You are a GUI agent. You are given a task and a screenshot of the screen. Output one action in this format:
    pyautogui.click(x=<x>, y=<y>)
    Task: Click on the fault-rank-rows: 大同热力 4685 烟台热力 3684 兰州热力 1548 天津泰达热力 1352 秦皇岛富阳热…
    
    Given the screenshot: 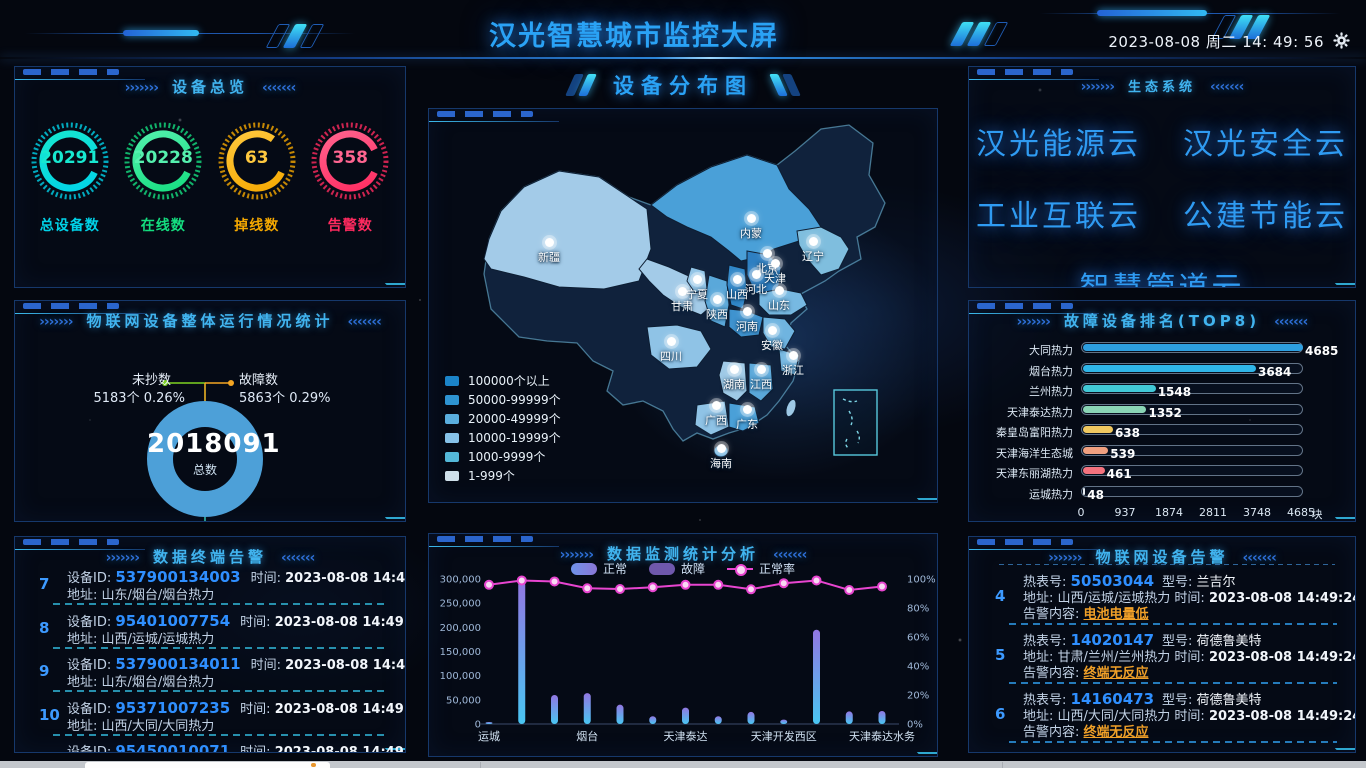 What is the action you would take?
    pyautogui.click(x=1162, y=421)
    